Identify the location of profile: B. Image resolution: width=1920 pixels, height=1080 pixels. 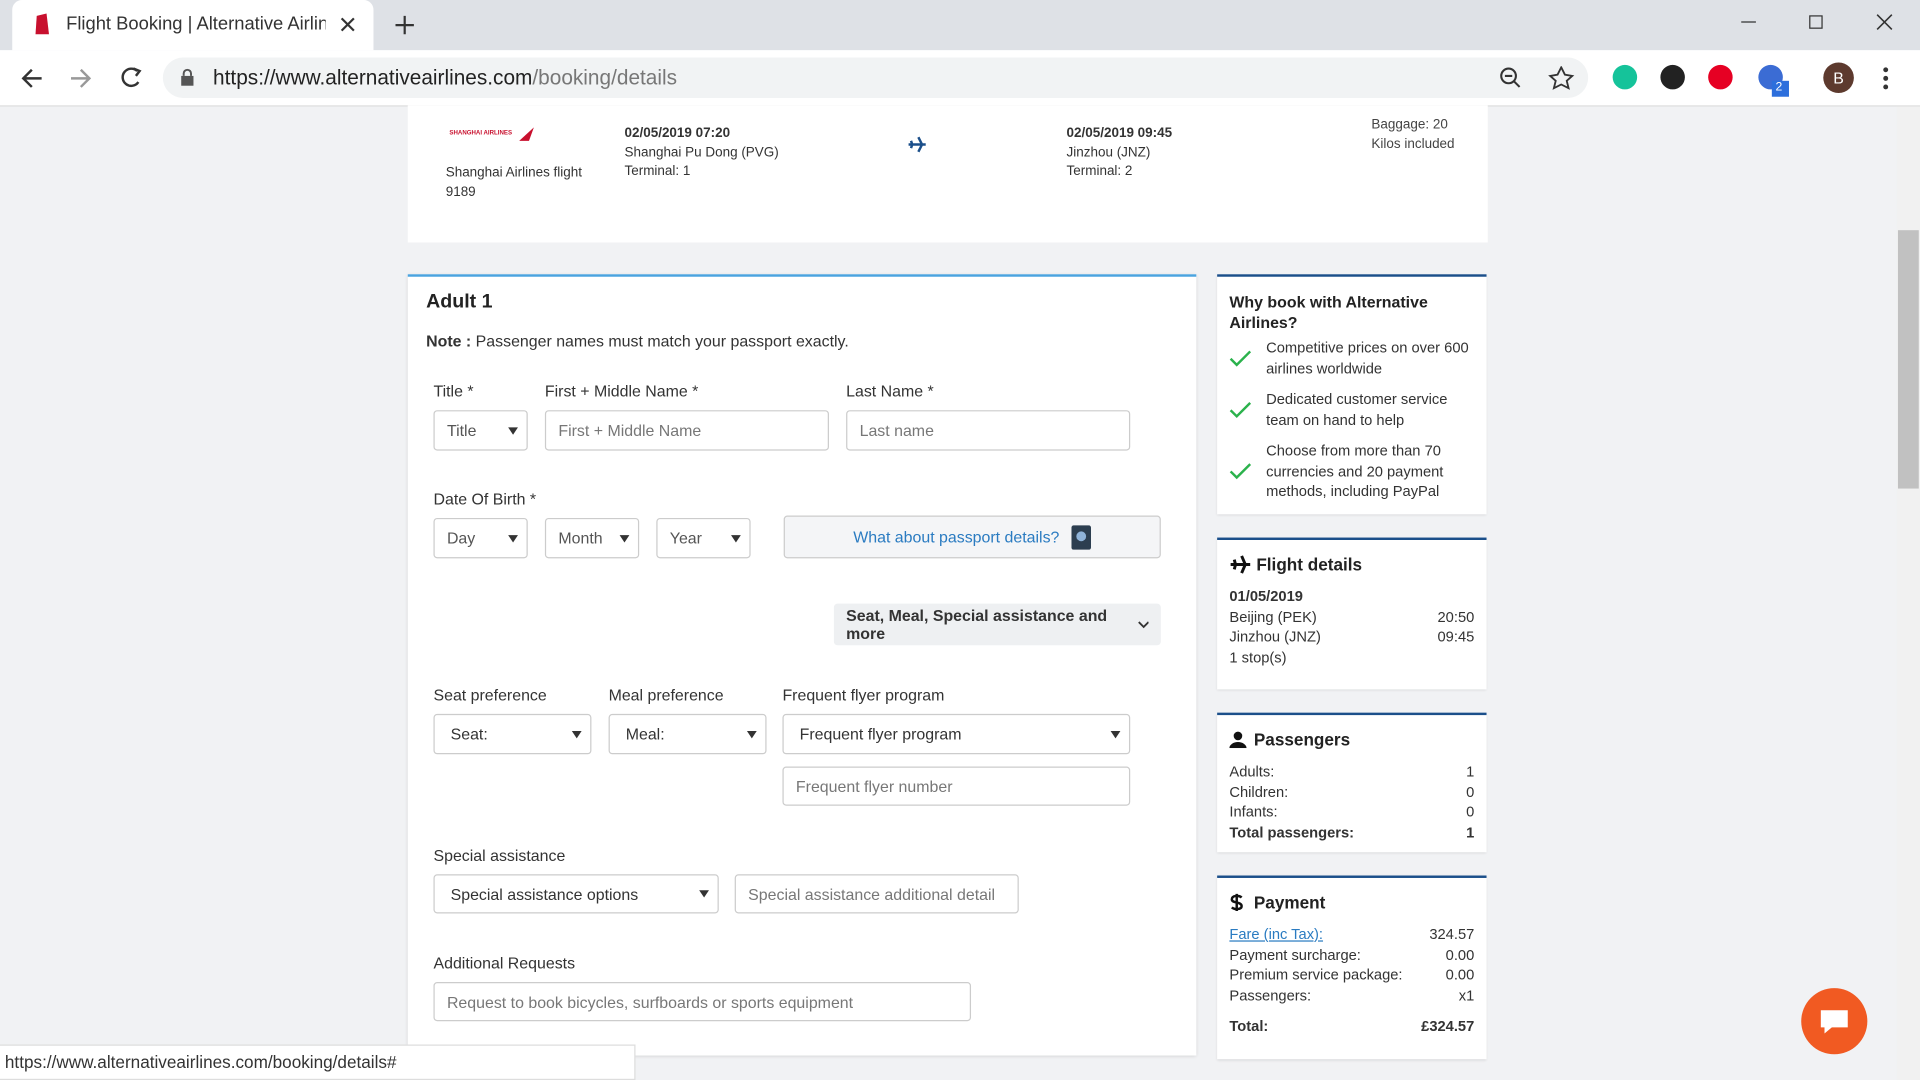
(1838, 78).